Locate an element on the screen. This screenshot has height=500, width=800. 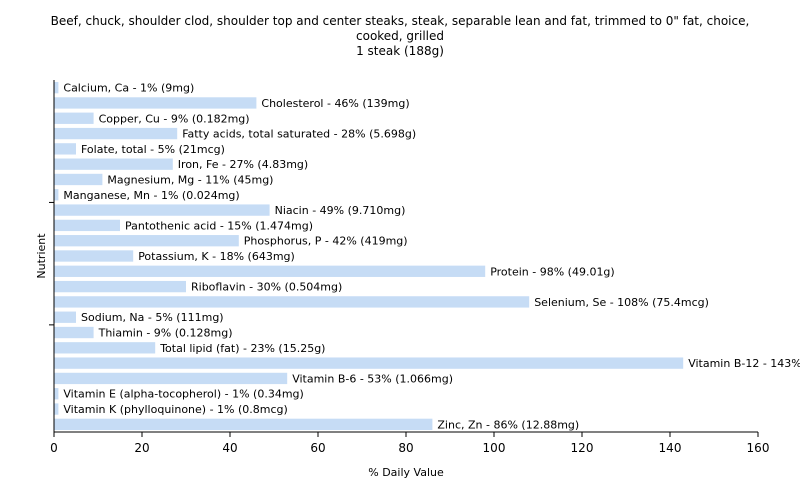
bar-label-phosphorus-p: Phosphorus, P - 42% (419mg) is located at coordinates (326, 241).